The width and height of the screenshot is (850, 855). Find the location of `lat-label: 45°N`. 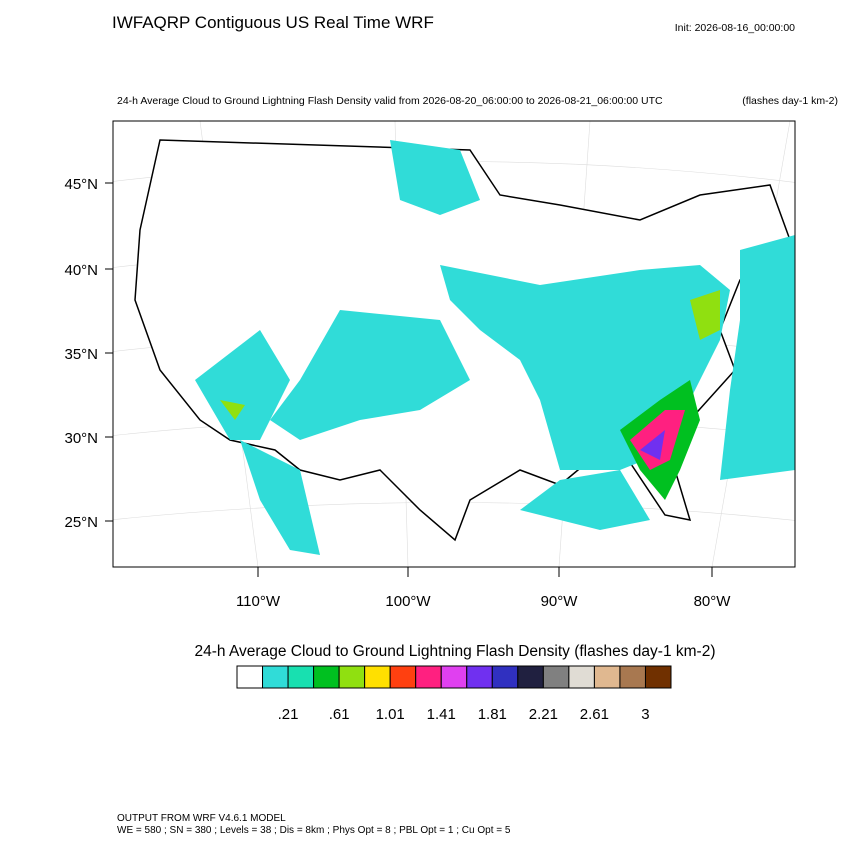

lat-label: 45°N is located at coordinates (81, 184).